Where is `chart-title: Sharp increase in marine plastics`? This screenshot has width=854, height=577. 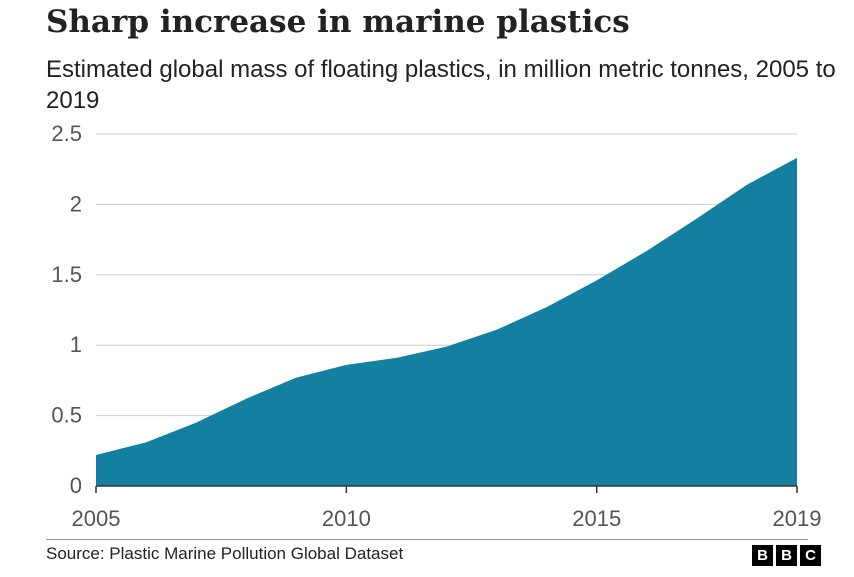 chart-title: Sharp increase in marine plastics is located at coordinates (338, 22).